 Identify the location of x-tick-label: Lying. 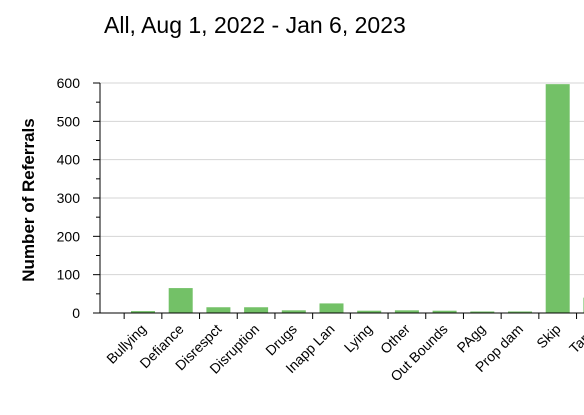
(358, 338).